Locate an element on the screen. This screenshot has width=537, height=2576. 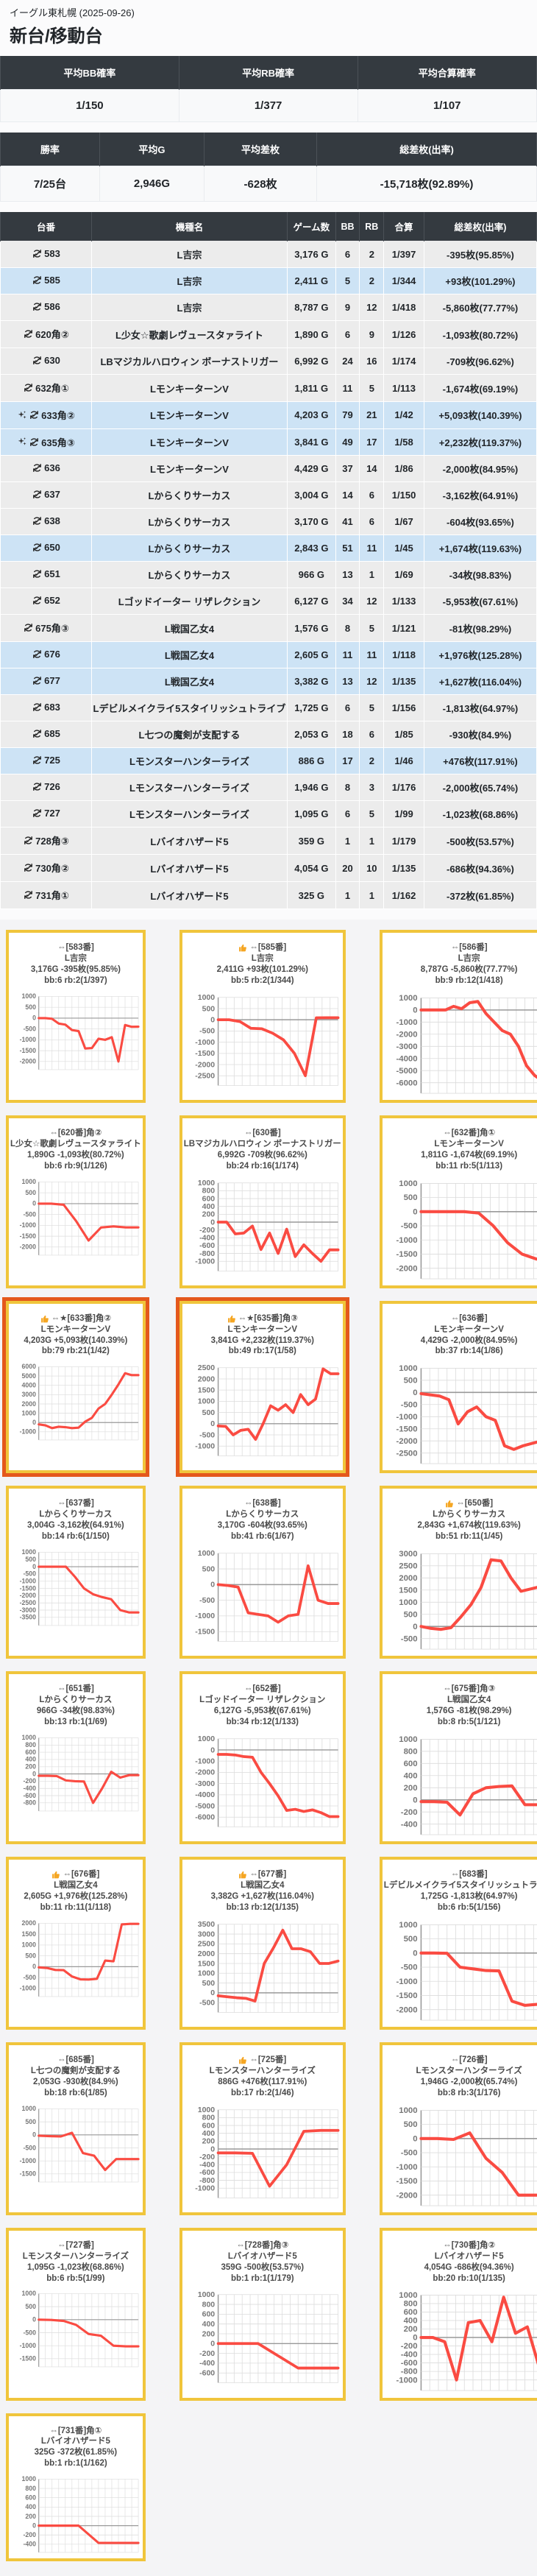
machine-number-cell: 651 is located at coordinates (46, 574).